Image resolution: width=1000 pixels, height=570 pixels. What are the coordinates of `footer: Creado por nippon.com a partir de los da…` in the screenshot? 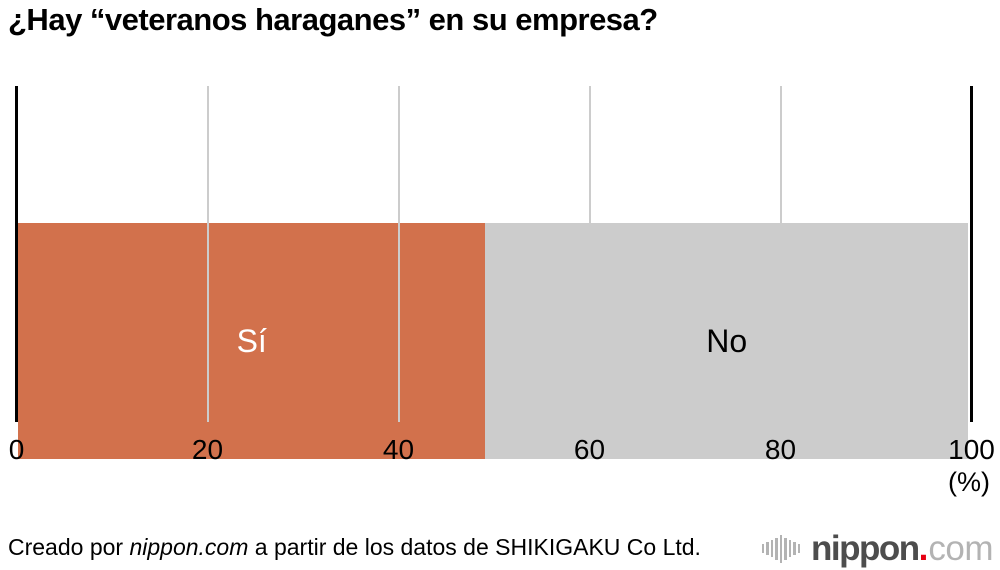 It's located at (500, 548).